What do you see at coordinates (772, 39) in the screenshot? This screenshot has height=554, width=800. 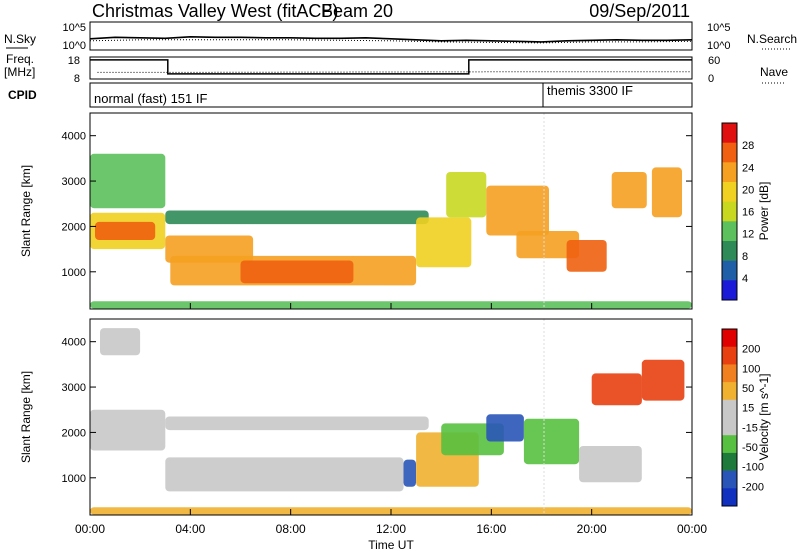 I see `nsearch-label: N.Search` at bounding box center [772, 39].